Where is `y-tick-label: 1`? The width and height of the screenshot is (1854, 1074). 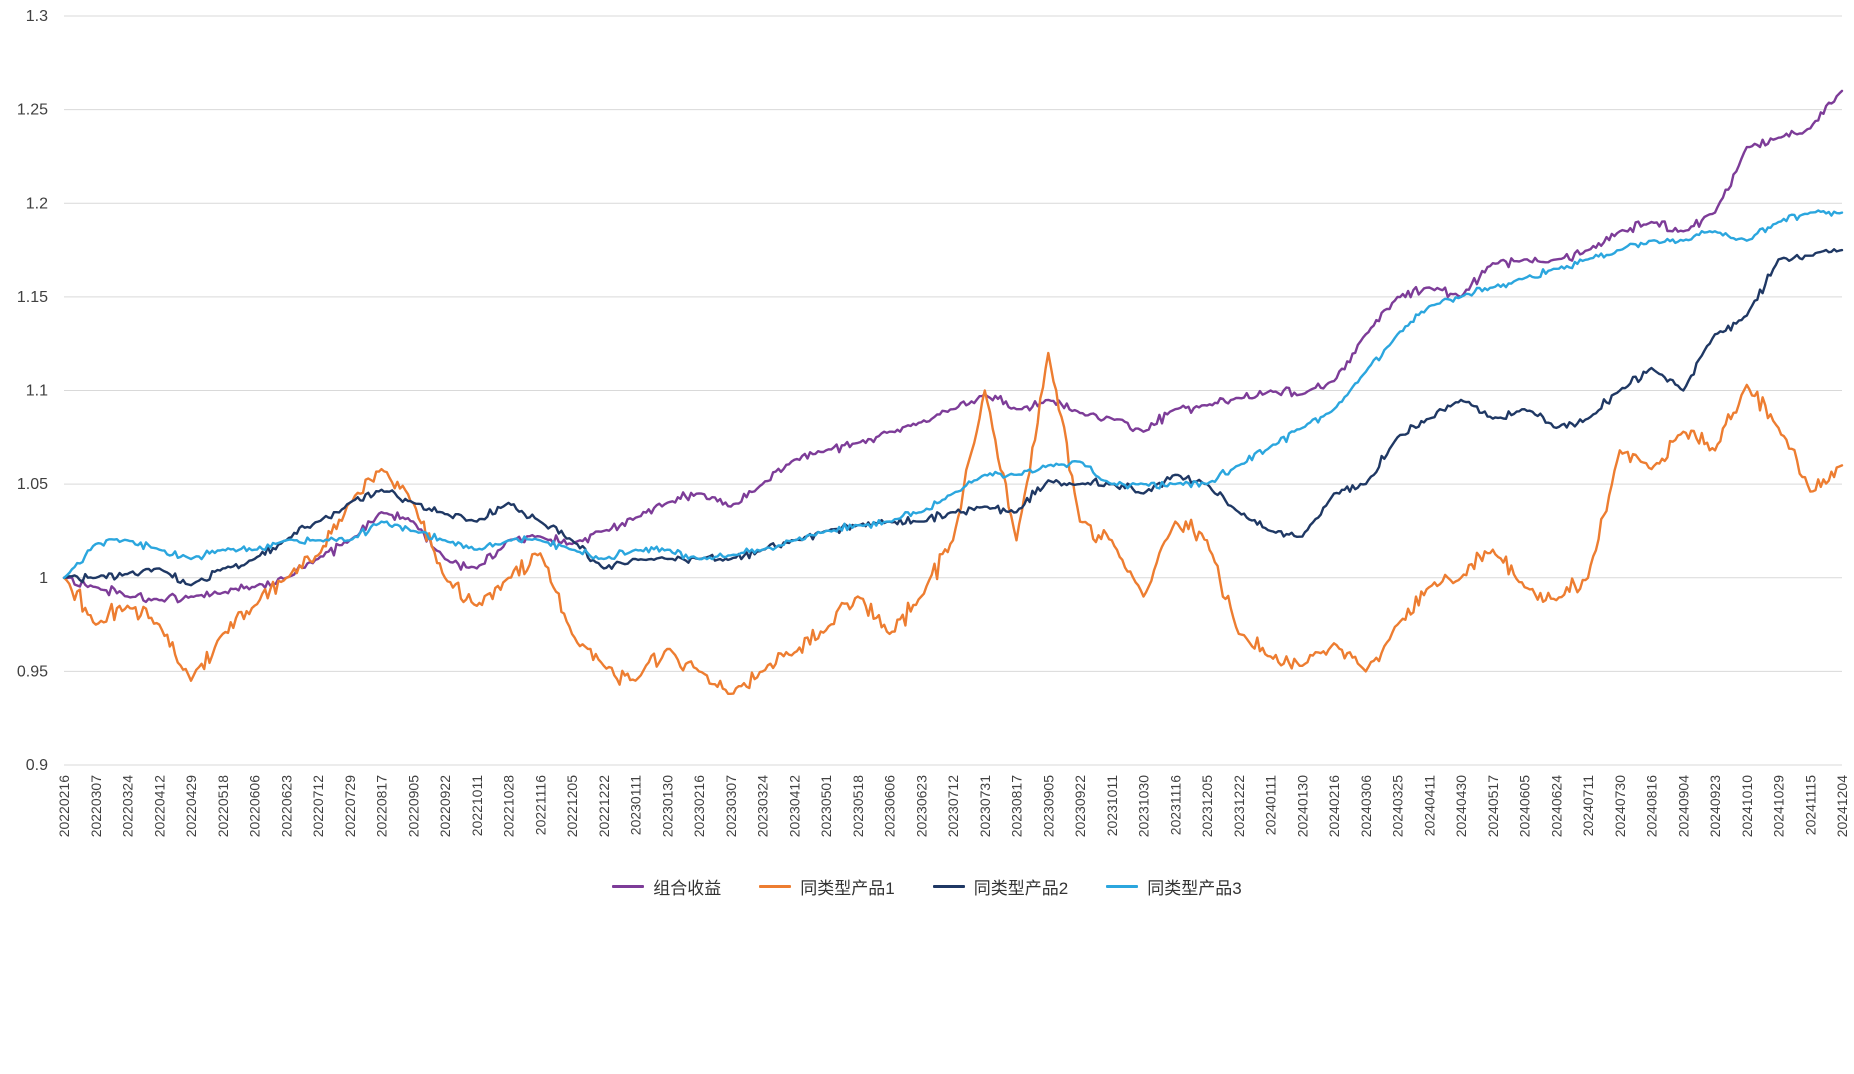
y-tick-label: 1 is located at coordinates (43, 578).